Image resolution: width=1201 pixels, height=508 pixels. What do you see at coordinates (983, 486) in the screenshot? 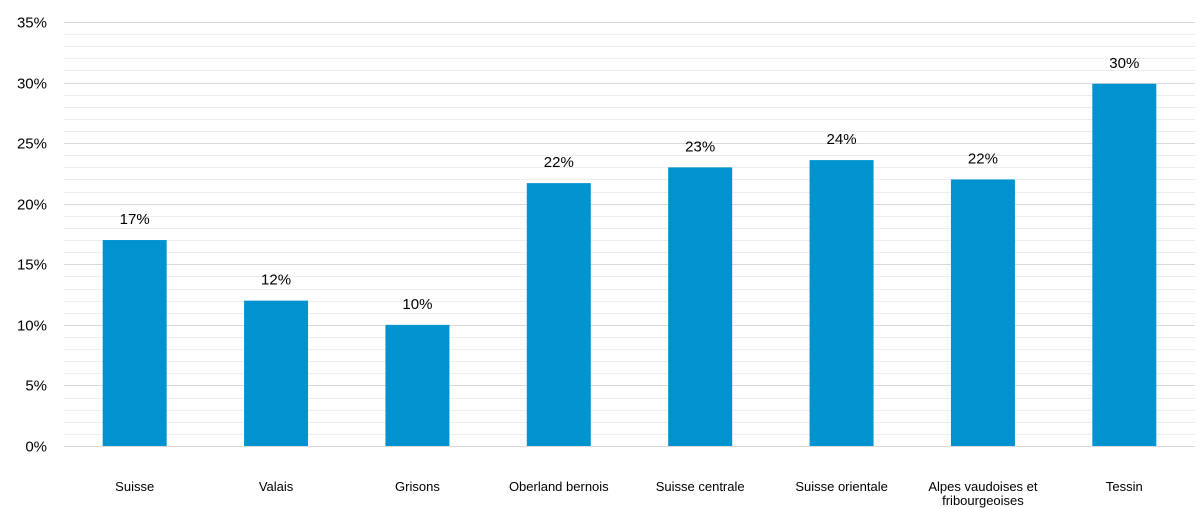
I see `x-category-label: Alpes vaudoises et` at bounding box center [983, 486].